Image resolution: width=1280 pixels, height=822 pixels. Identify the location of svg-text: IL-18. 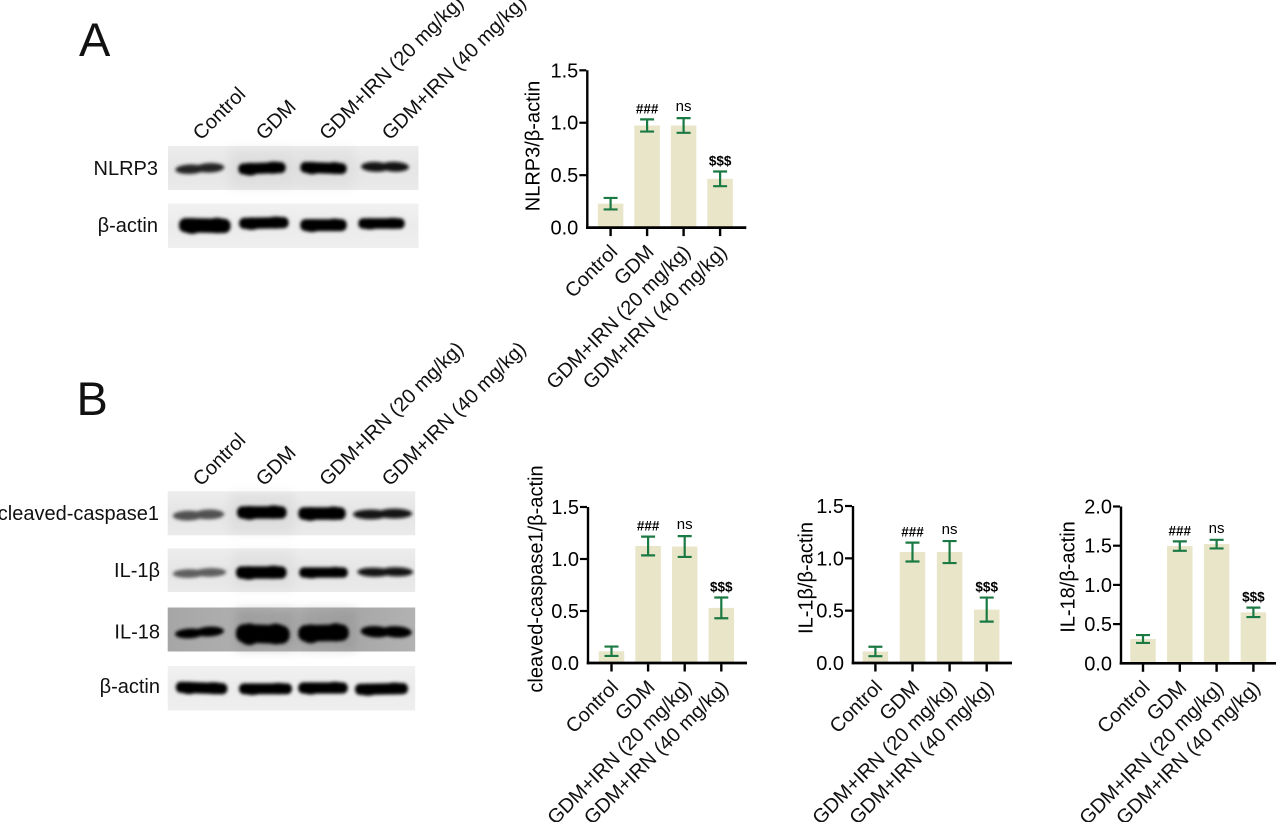
(137, 633).